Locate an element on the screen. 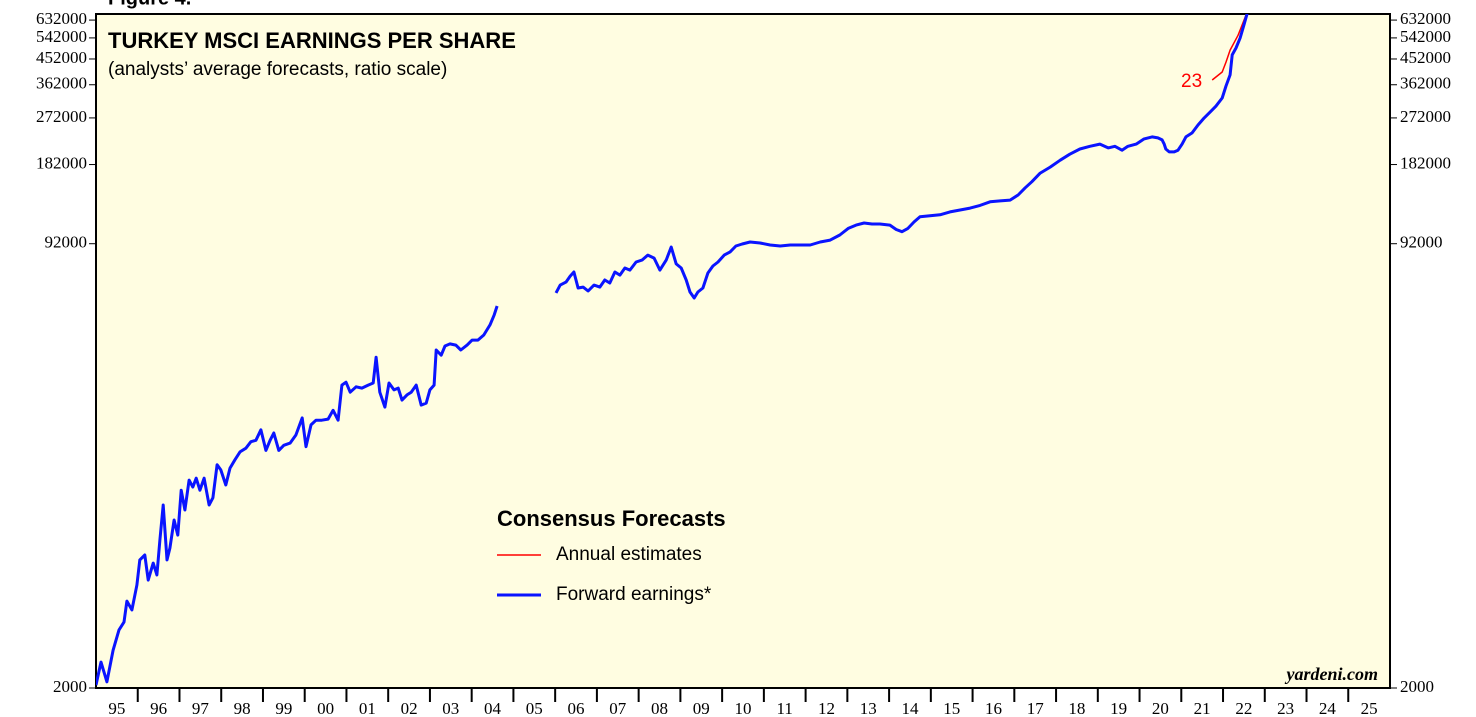 The image size is (1476, 717). x-tick-label: 11 is located at coordinates (785, 708).